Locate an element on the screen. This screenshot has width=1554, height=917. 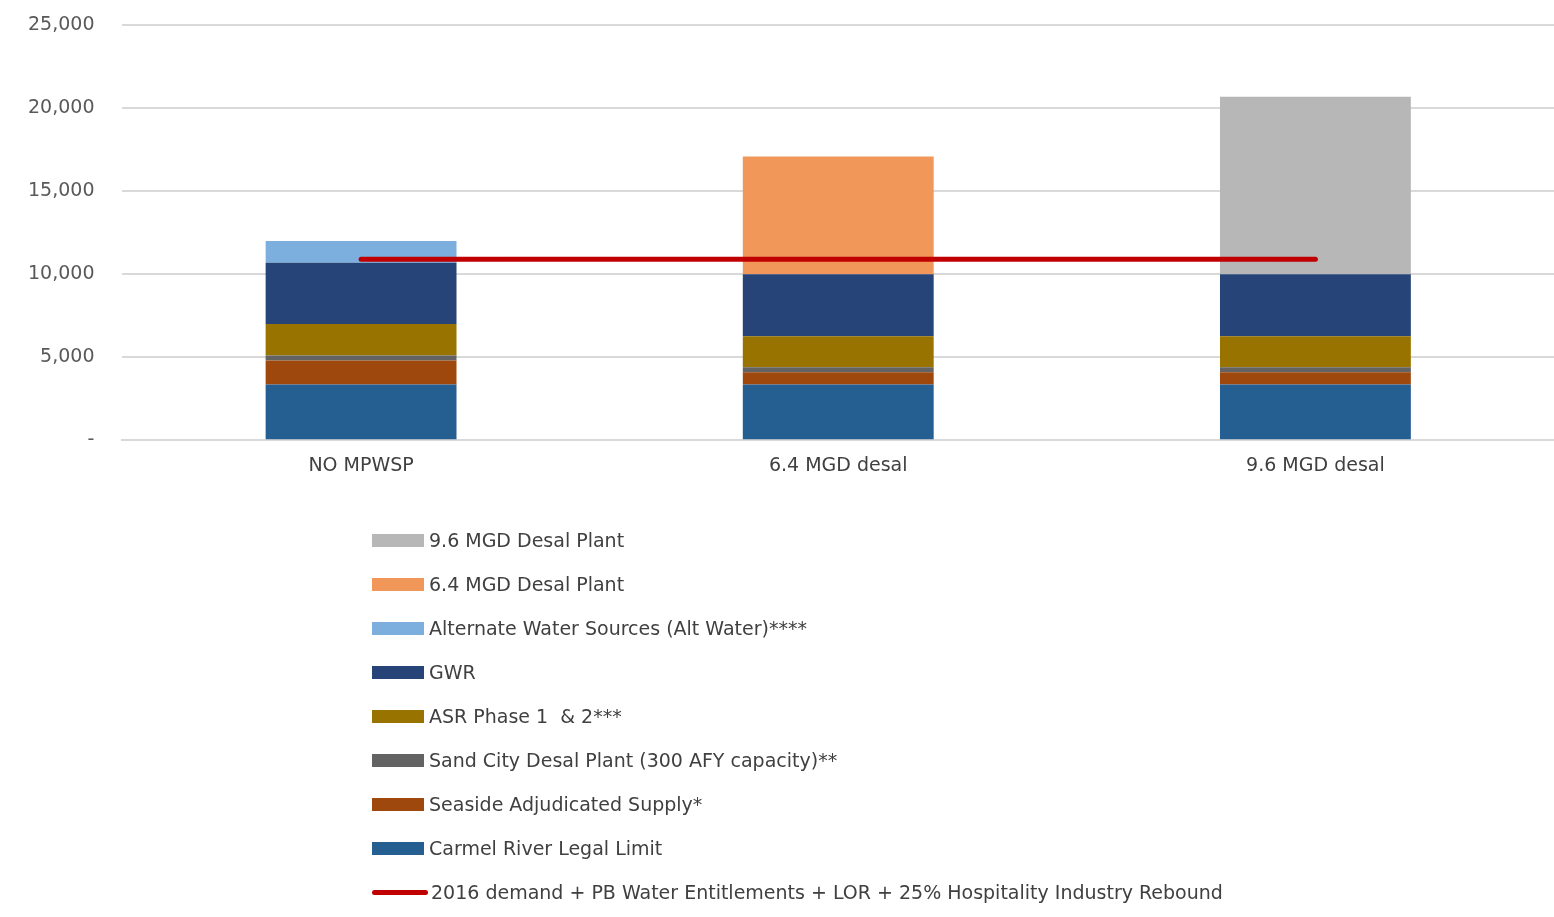
legend-label: 9.6 MGD Desal Plant is located at coordinates (527, 540).